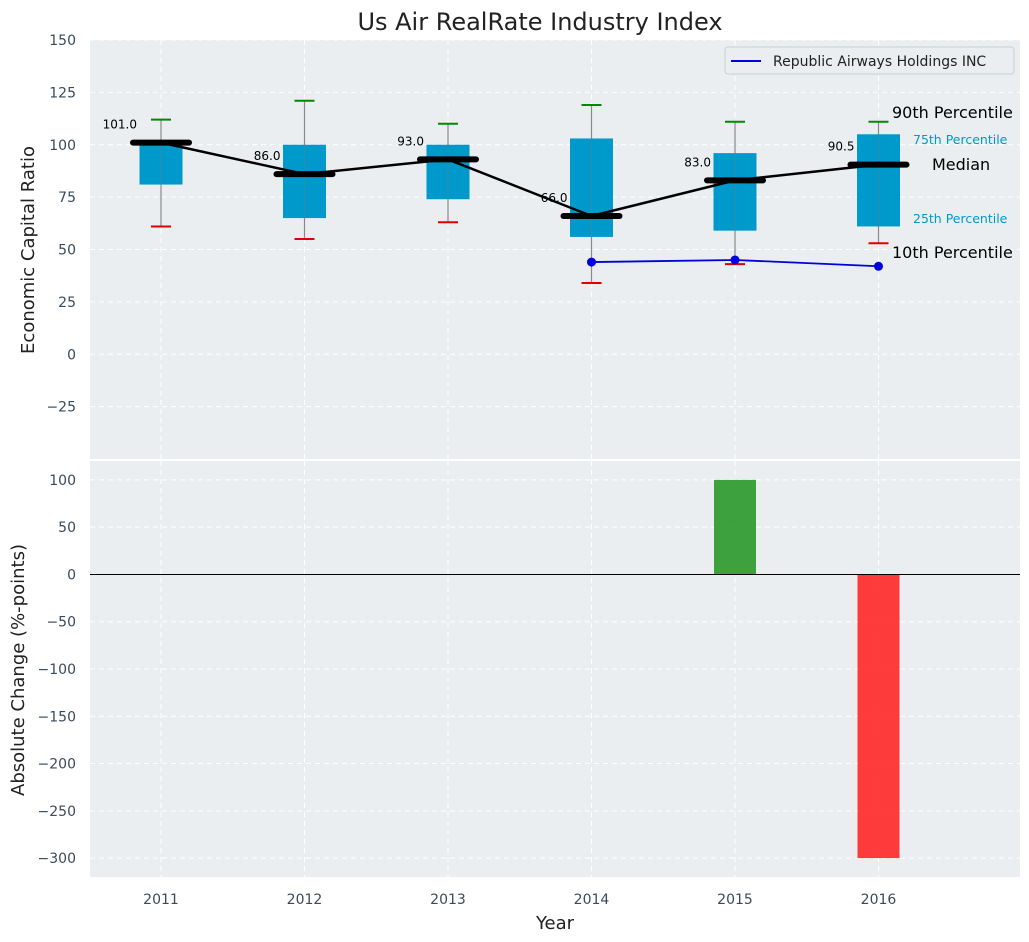 The height and width of the screenshot is (942, 1029). Describe the element at coordinates (120, 125) in the screenshot. I see `median-value-label: 101.0` at that location.